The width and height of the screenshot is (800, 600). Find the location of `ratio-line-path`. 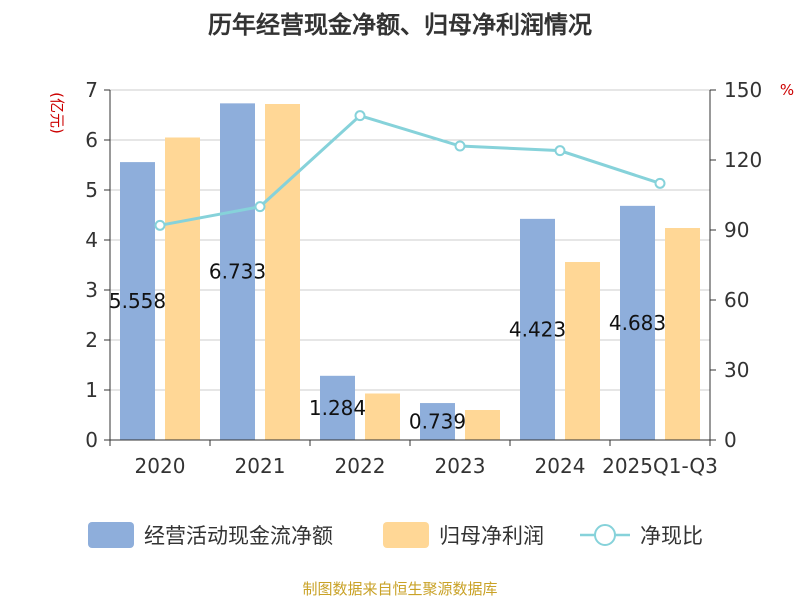

ratio-line-path is located at coordinates (410, 170).